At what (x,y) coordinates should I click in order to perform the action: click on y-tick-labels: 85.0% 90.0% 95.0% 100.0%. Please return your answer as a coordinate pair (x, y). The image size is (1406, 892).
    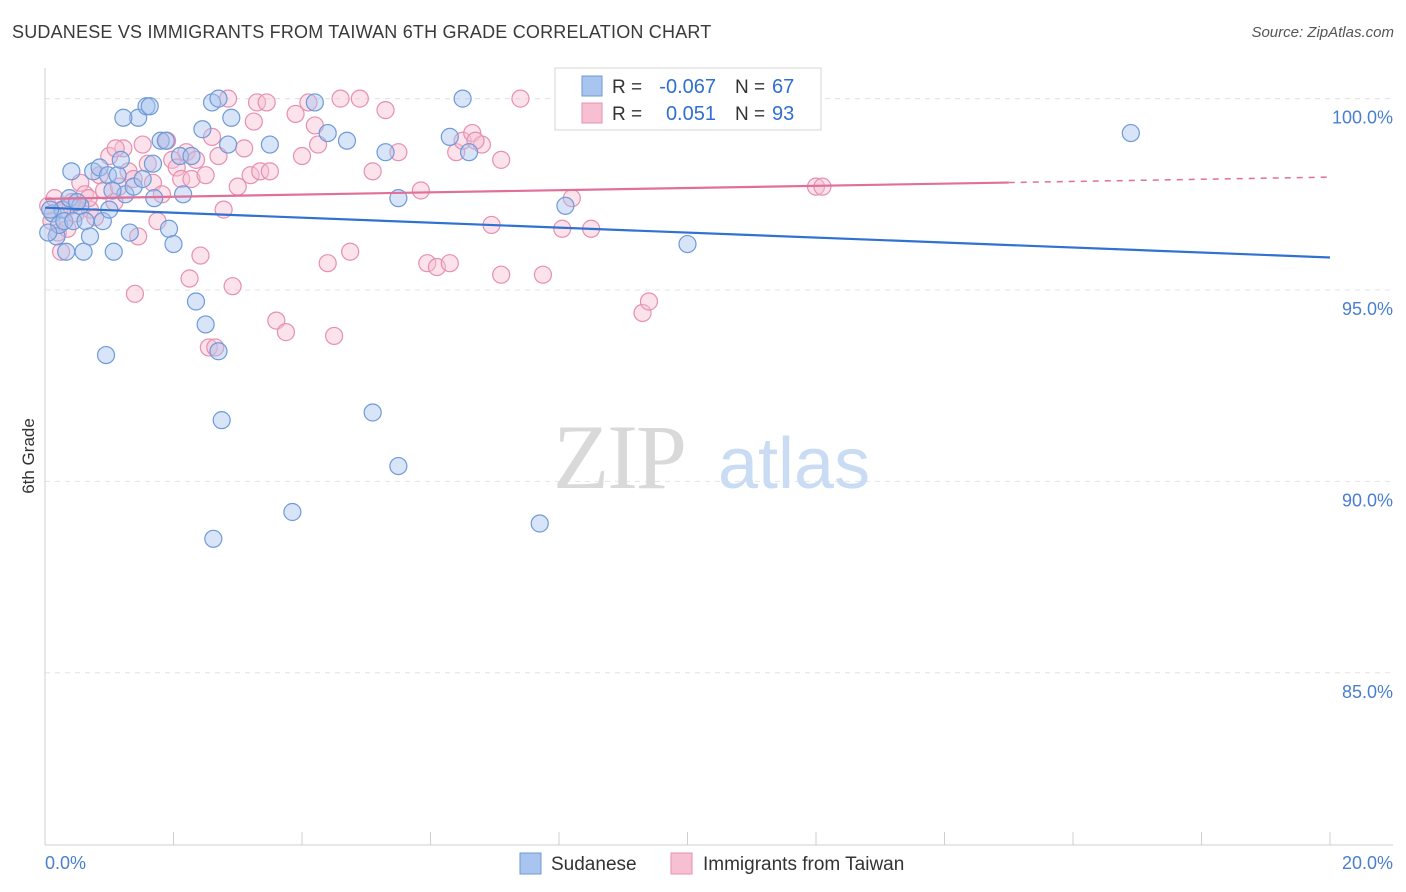
    Looking at the image, I should click on (1362, 405).